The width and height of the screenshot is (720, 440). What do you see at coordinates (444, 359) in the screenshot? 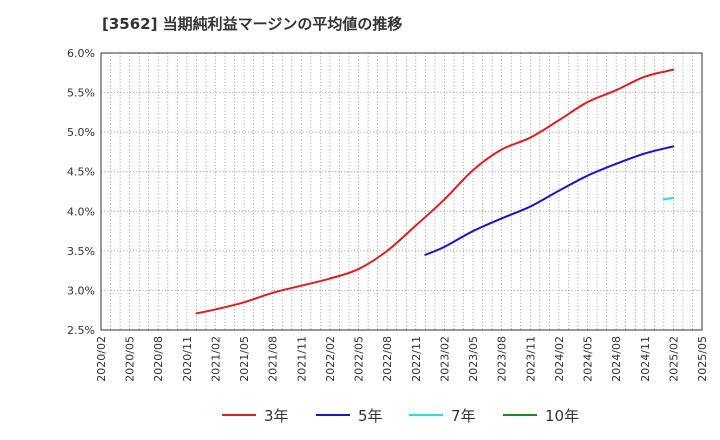
I see `x-tick-label: 2023/02` at bounding box center [444, 359].